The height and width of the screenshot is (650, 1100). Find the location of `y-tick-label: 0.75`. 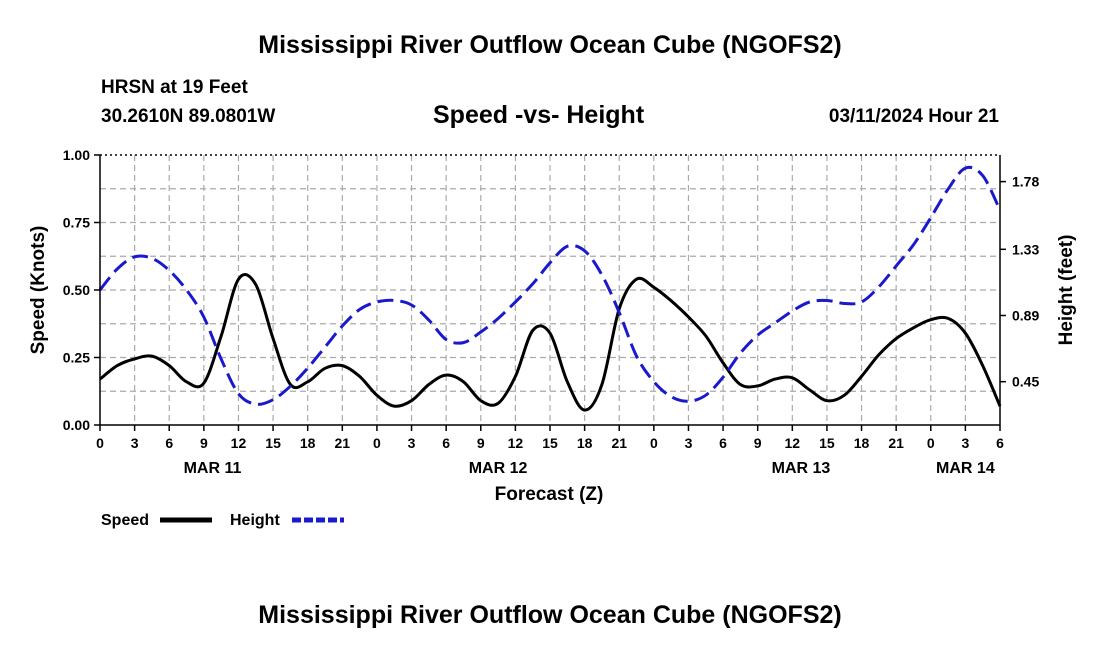

y-tick-label: 0.75 is located at coordinates (76, 223).